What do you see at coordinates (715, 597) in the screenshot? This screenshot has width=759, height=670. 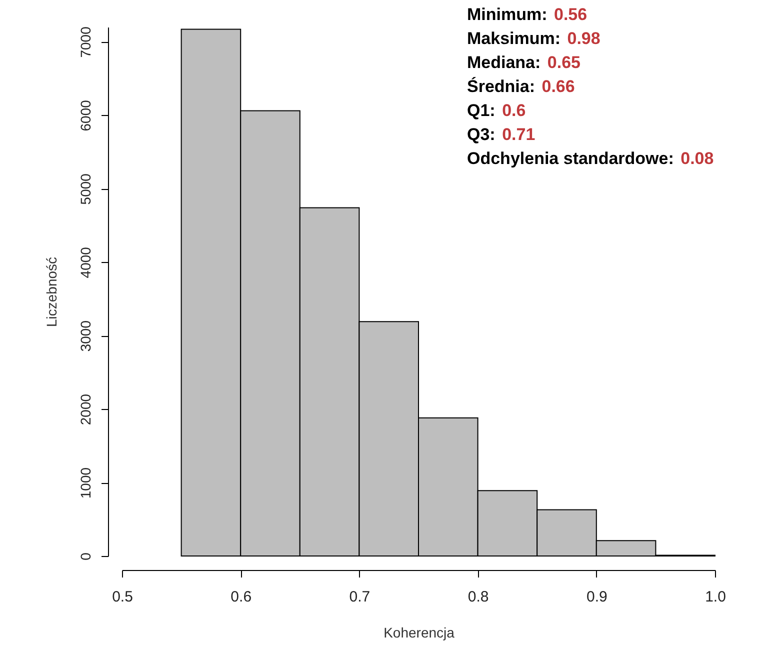 I see `x-tick-label: 1.0` at bounding box center [715, 597].